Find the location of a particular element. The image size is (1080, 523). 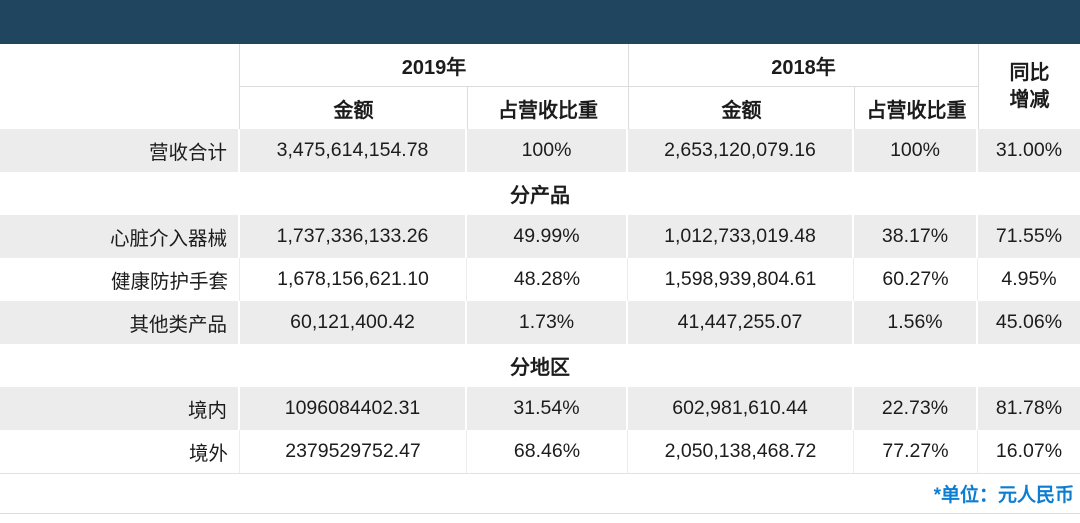

cell-amount-2018: 1,012,733,019.48 is located at coordinates (741, 236).